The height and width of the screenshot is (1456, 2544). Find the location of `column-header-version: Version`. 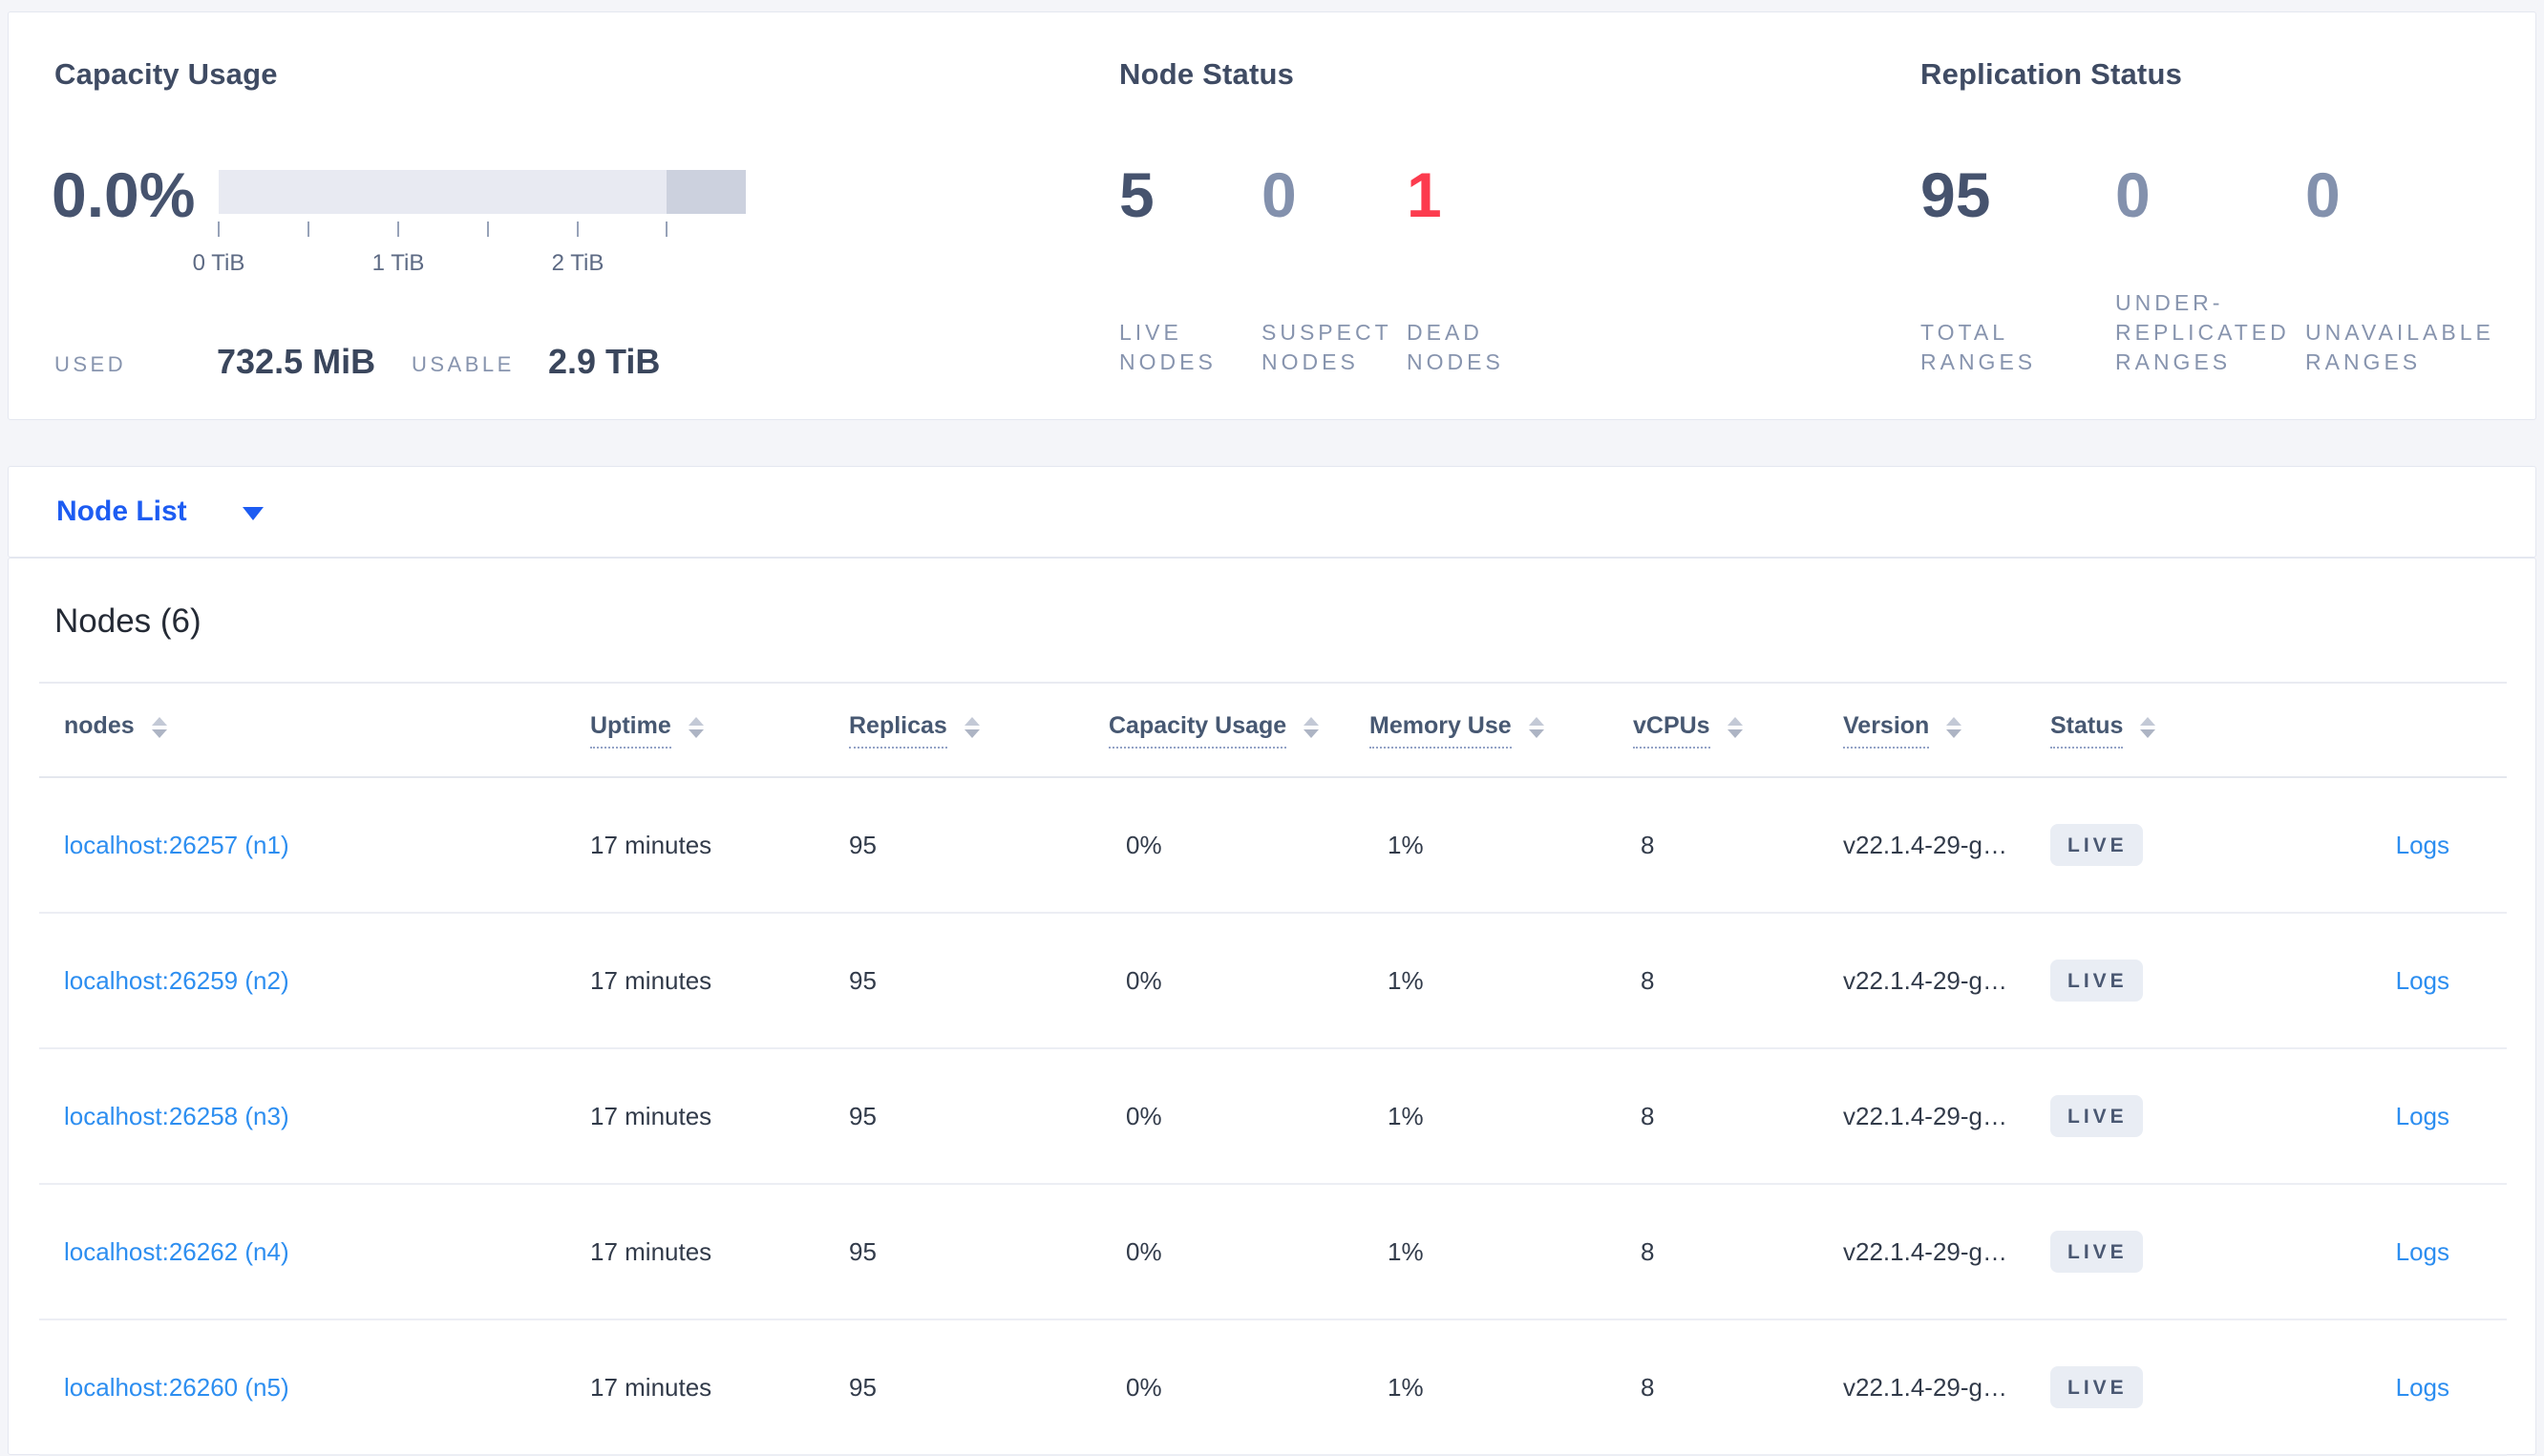

column-header-version: Version is located at coordinates (1903, 730).